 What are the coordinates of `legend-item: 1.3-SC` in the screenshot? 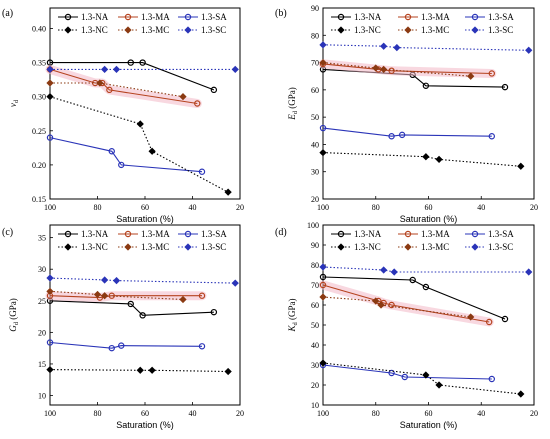 It's located at (489, 30).